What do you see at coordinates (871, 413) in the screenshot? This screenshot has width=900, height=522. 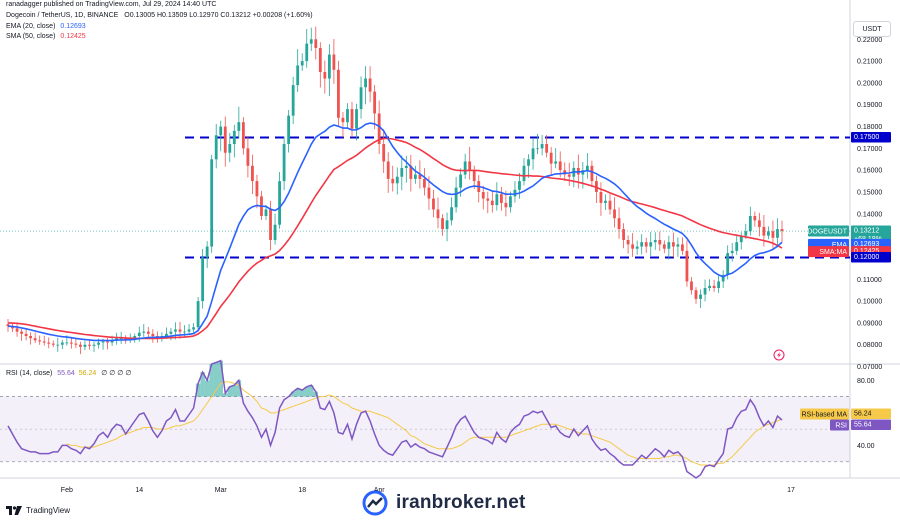 I see `rsi-ma-value-tag-bg` at bounding box center [871, 413].